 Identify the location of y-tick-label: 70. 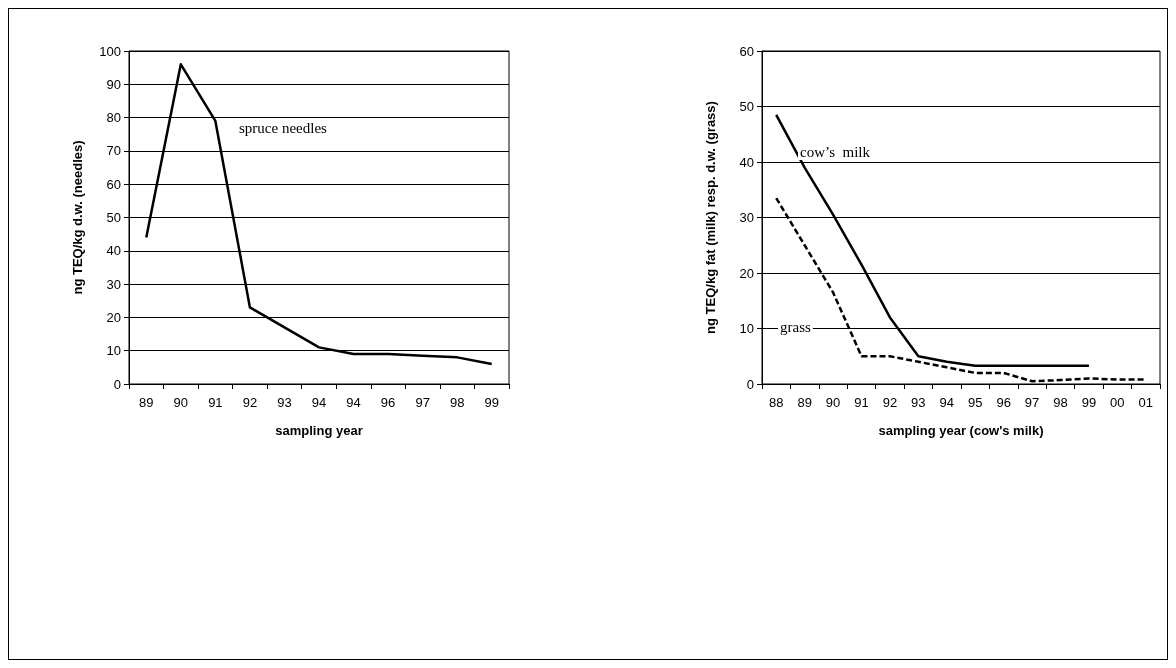
(113, 151).